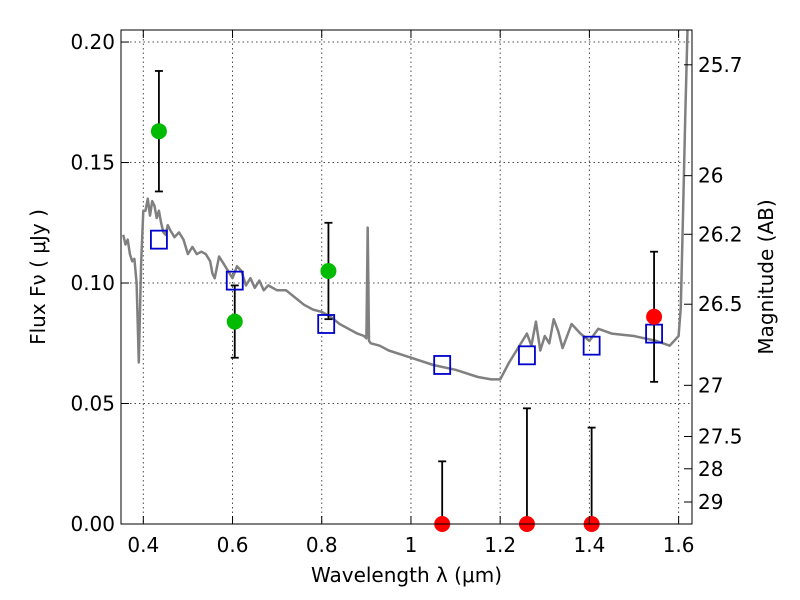 Image resolution: width=800 pixels, height=600 pixels. Describe the element at coordinates (92, 163) in the screenshot. I see `y-tick-label: 0.15` at that location.